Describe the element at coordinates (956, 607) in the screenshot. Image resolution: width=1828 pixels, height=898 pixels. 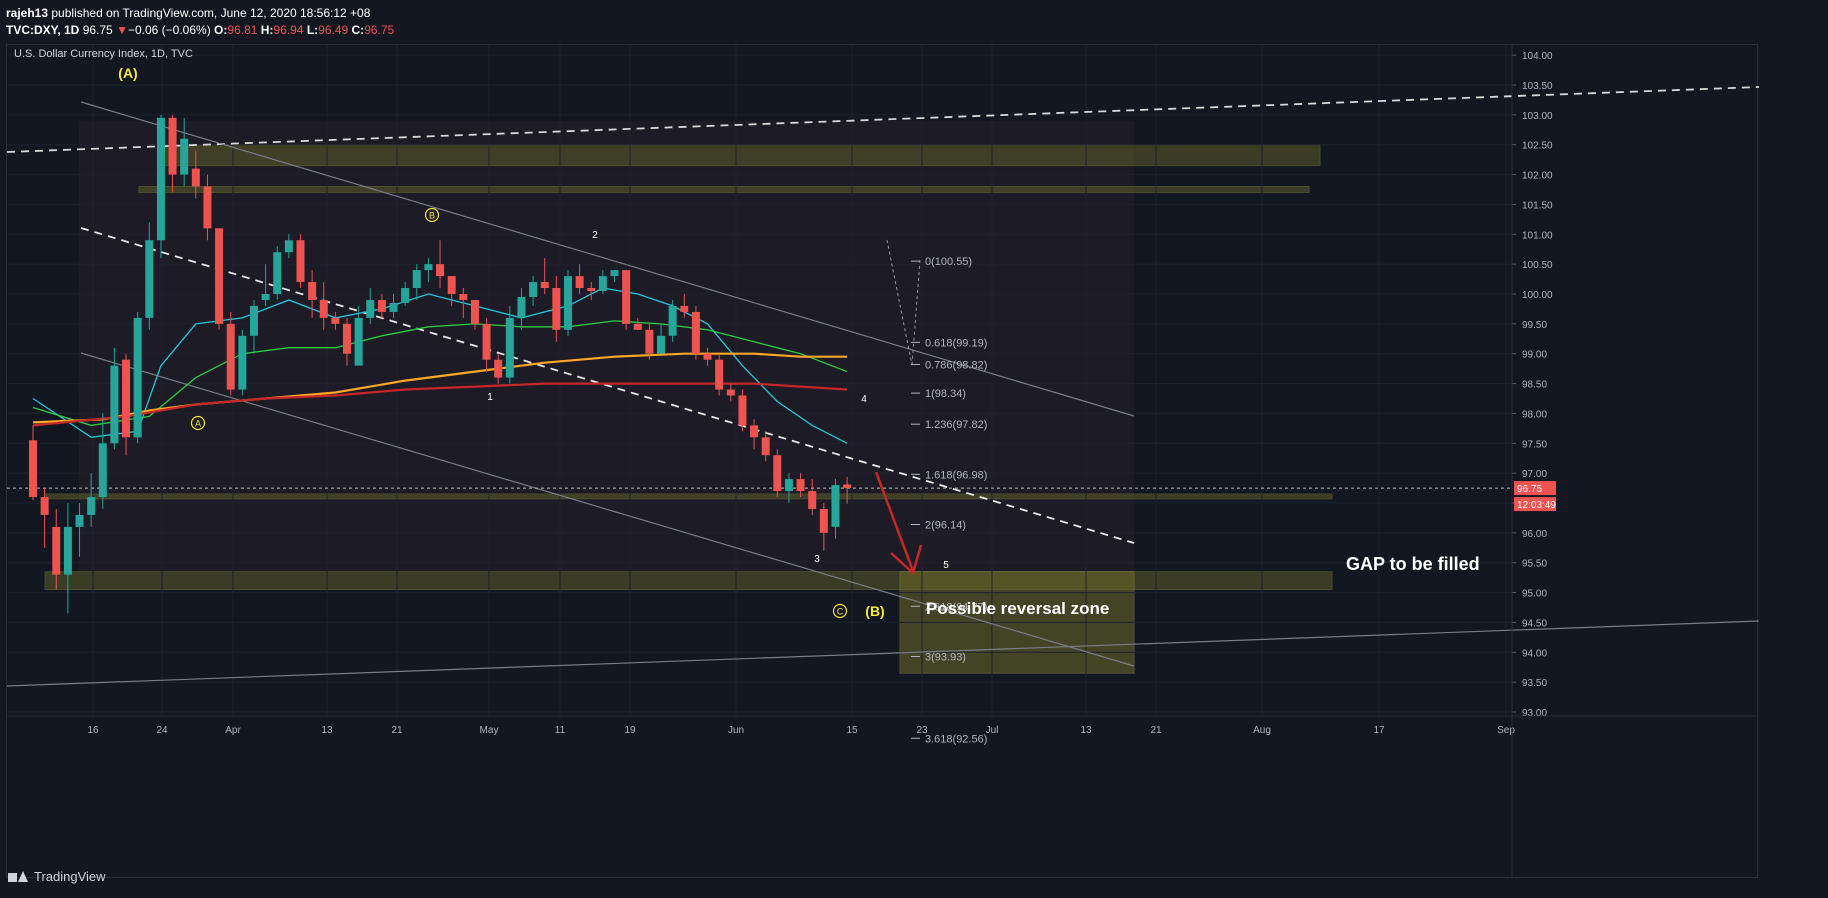
I see `fib-level-label: 2.618(94.77)` at that location.